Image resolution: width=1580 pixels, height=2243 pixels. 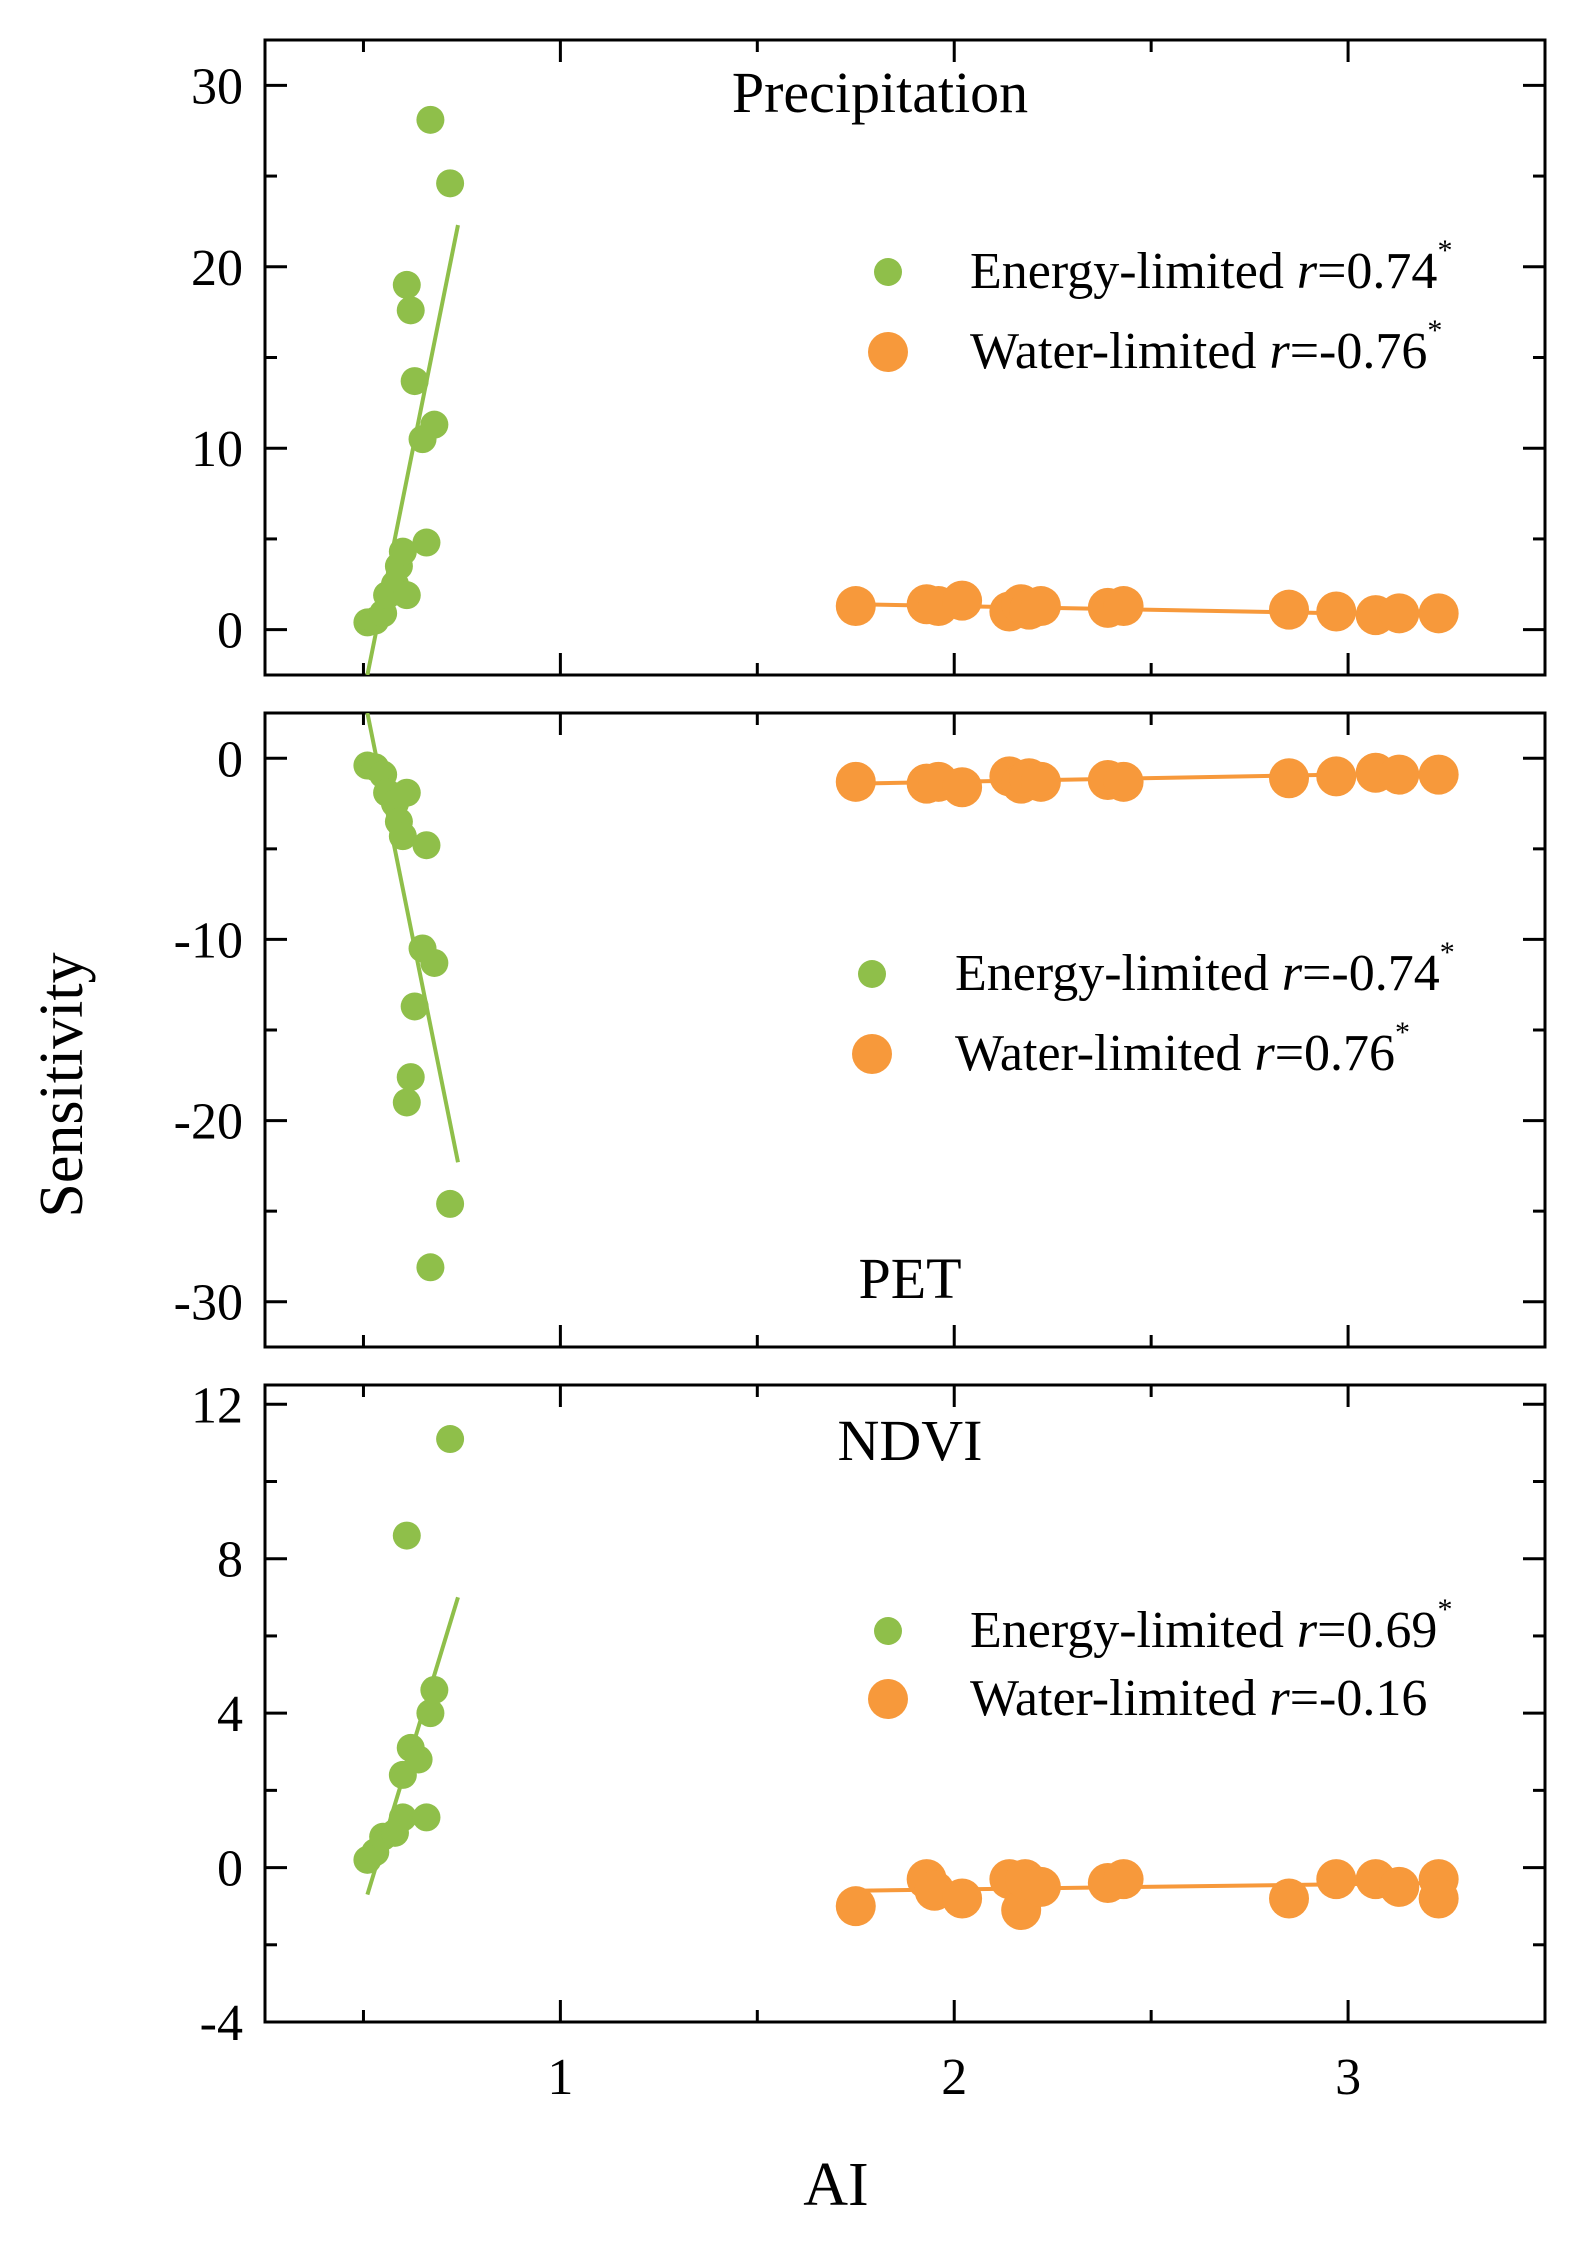 I want to click on y-tick-label: 10, so click(x=217, y=449).